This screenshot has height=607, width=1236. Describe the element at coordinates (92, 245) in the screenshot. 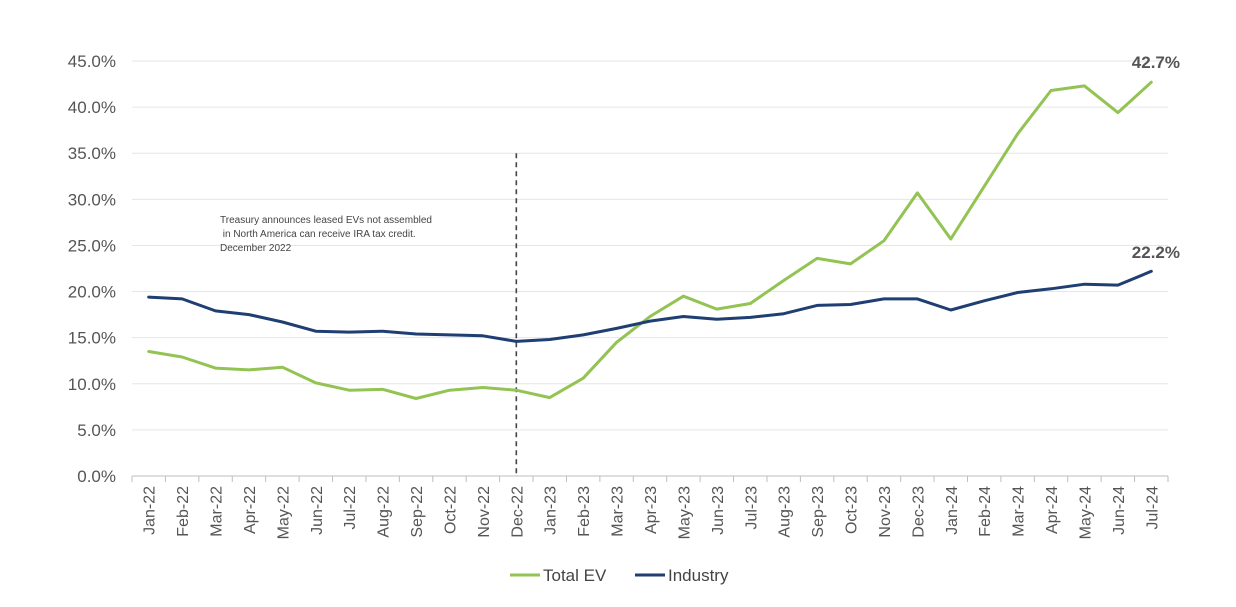

I see `y-tick-label: 25.0%` at that location.